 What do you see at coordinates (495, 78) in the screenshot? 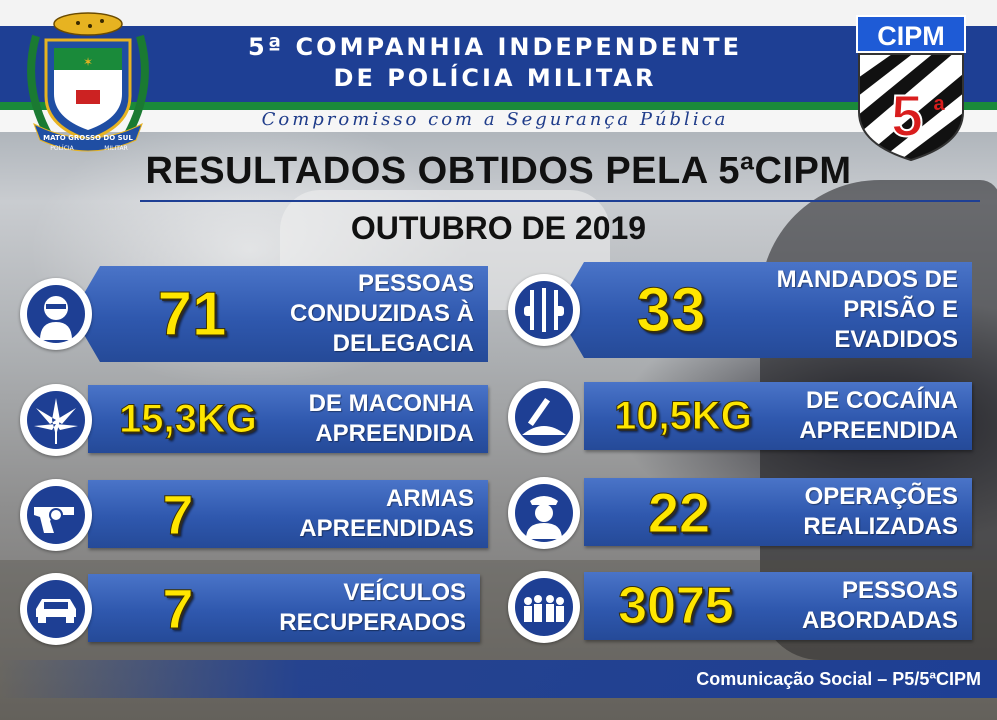
I see `header-title-line2: DE POLÍCIA MILITAR` at bounding box center [495, 78].